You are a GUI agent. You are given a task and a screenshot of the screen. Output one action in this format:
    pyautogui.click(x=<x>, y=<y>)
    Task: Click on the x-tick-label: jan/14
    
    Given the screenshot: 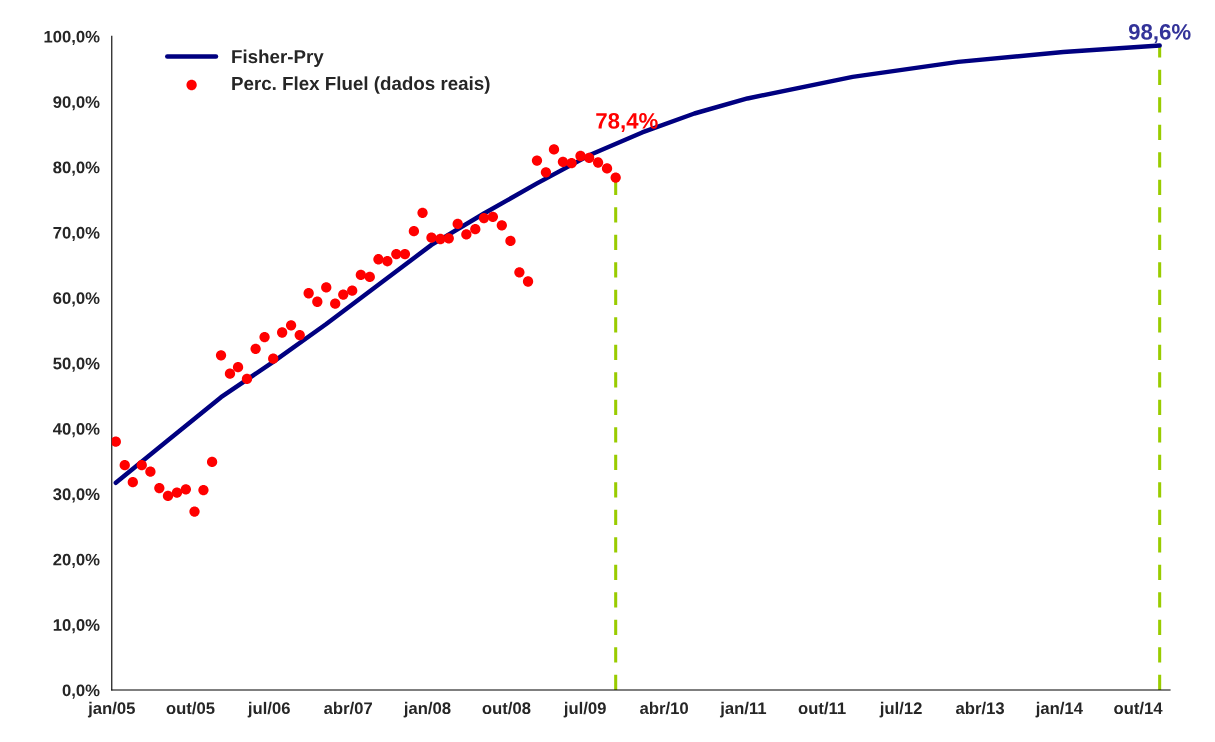 What is the action you would take?
    pyautogui.click(x=1059, y=709)
    